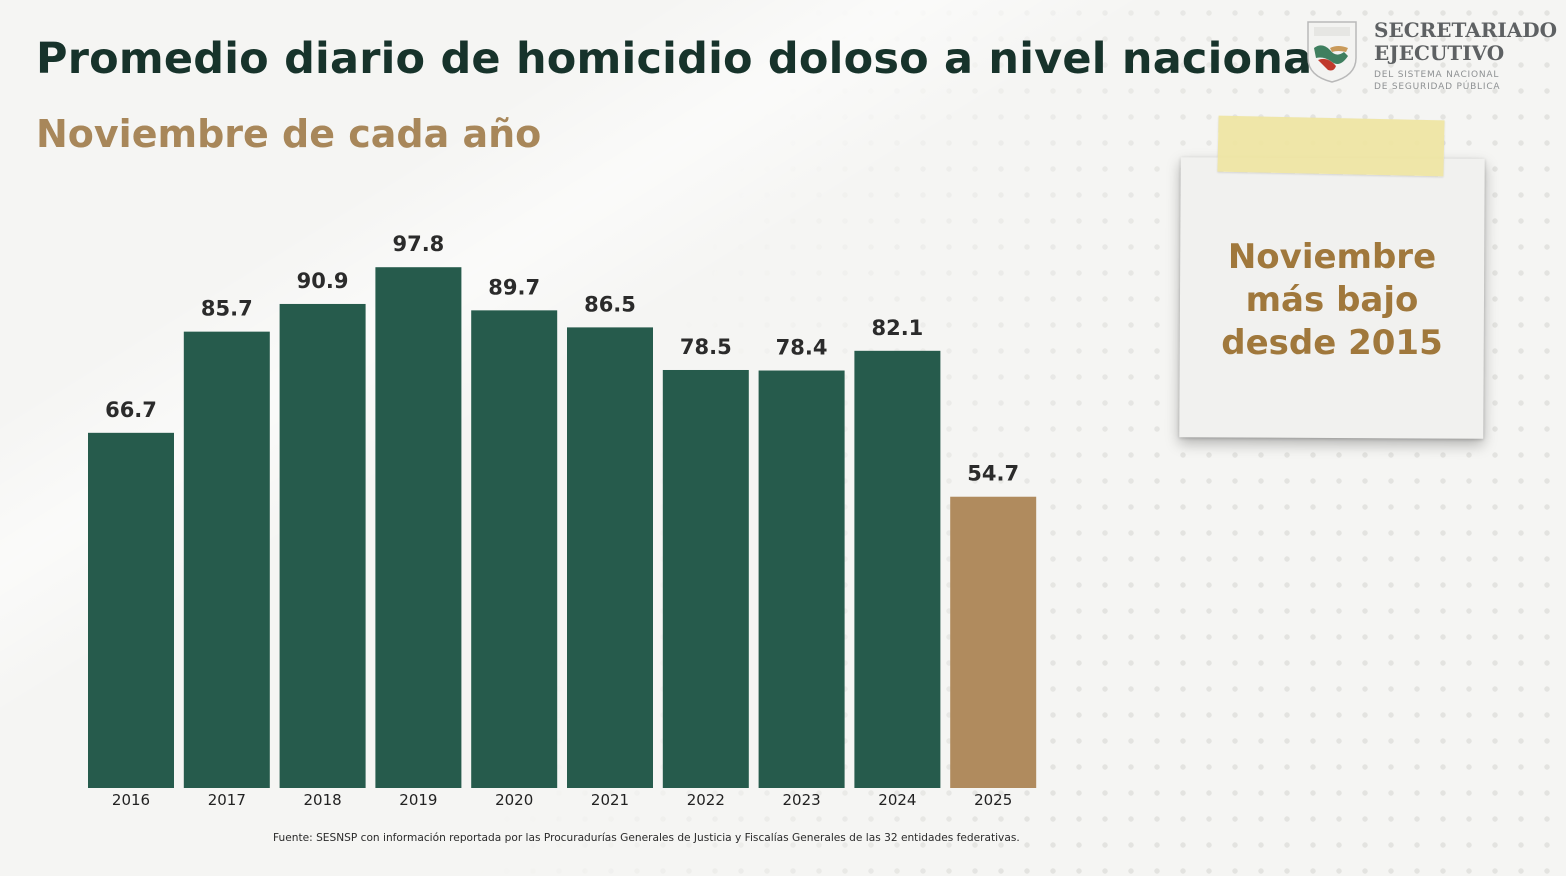 The width and height of the screenshot is (1566, 876). What do you see at coordinates (418, 244) in the screenshot?
I see `value-label-2019: 97.8` at bounding box center [418, 244].